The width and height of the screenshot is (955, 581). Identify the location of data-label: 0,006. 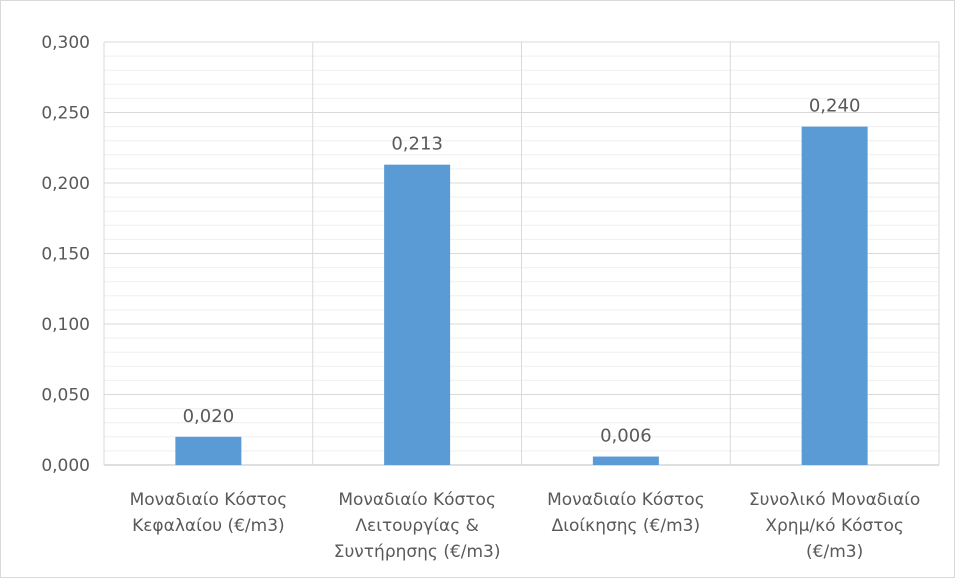
(626, 436).